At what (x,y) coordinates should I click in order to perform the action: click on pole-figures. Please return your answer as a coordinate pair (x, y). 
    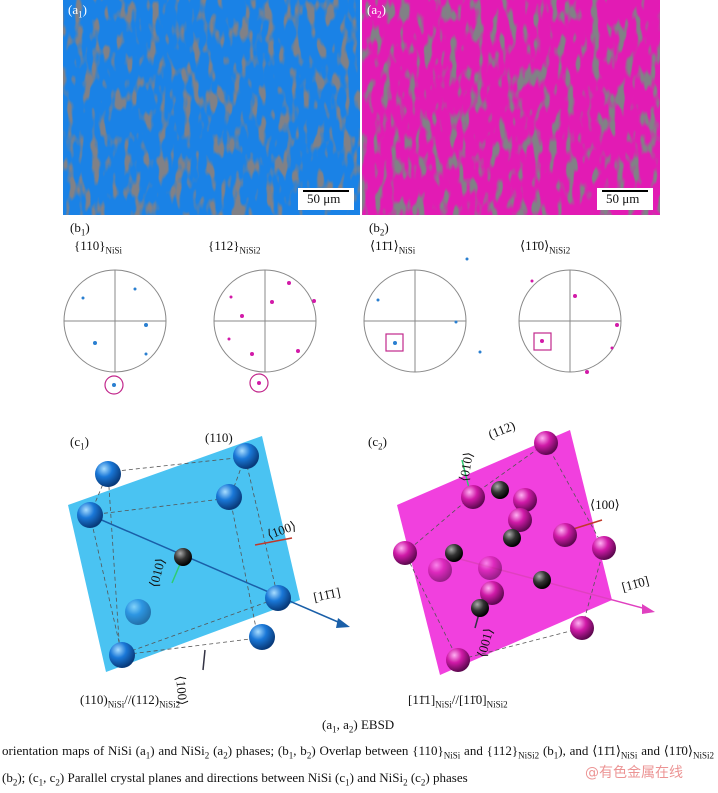
    Looking at the image, I should click on (342, 321).